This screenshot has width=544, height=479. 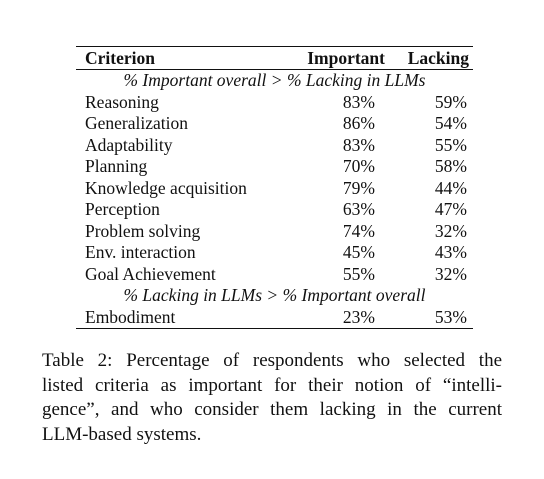 What do you see at coordinates (358, 316) in the screenshot?
I see `important-cell: 23%` at bounding box center [358, 316].